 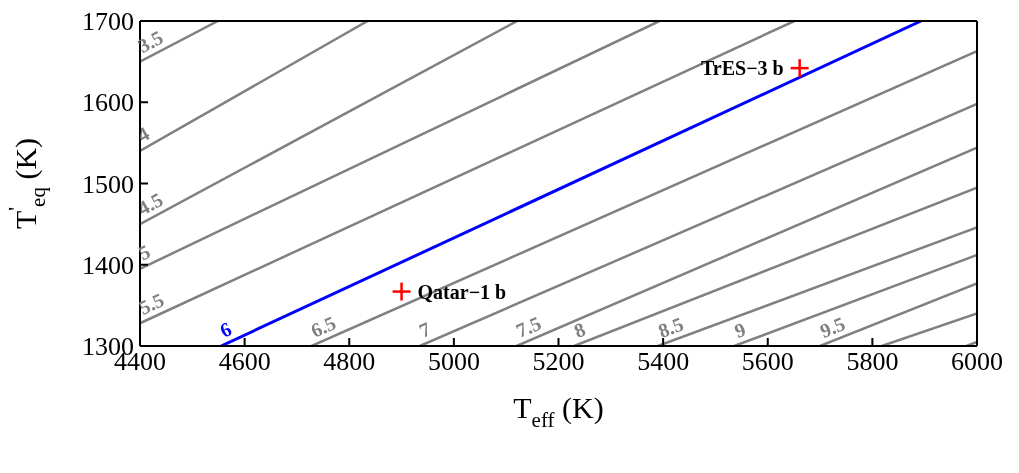 I want to click on text: 3.5, so click(x=150, y=42).